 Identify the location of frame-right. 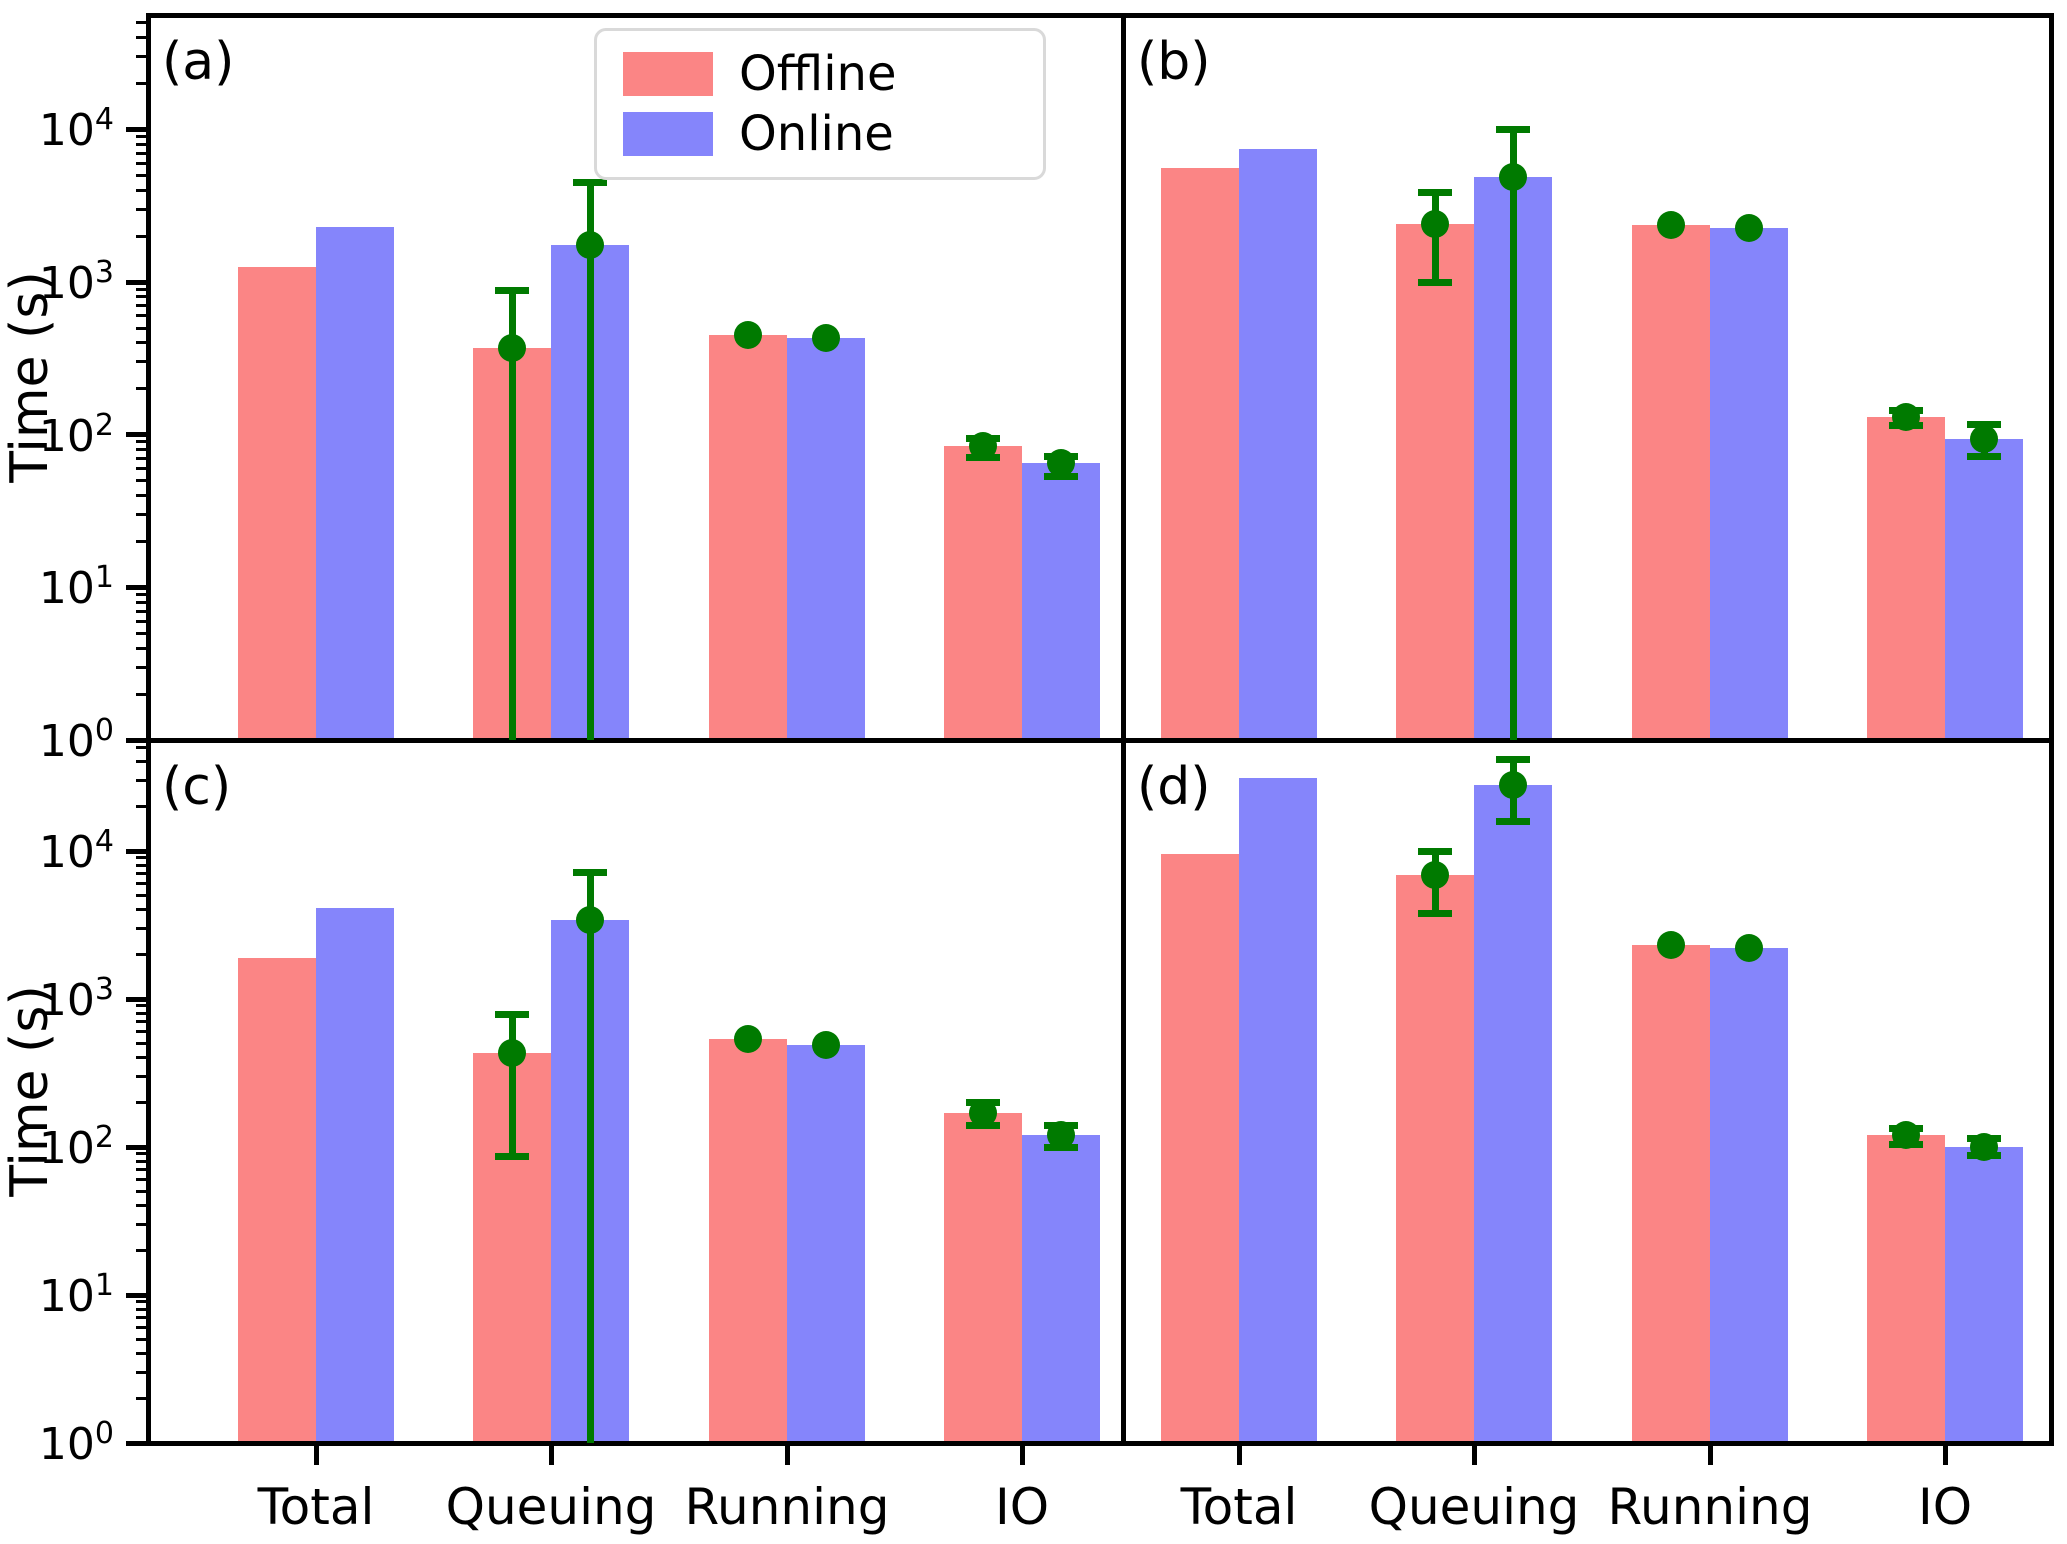
(2051, 729).